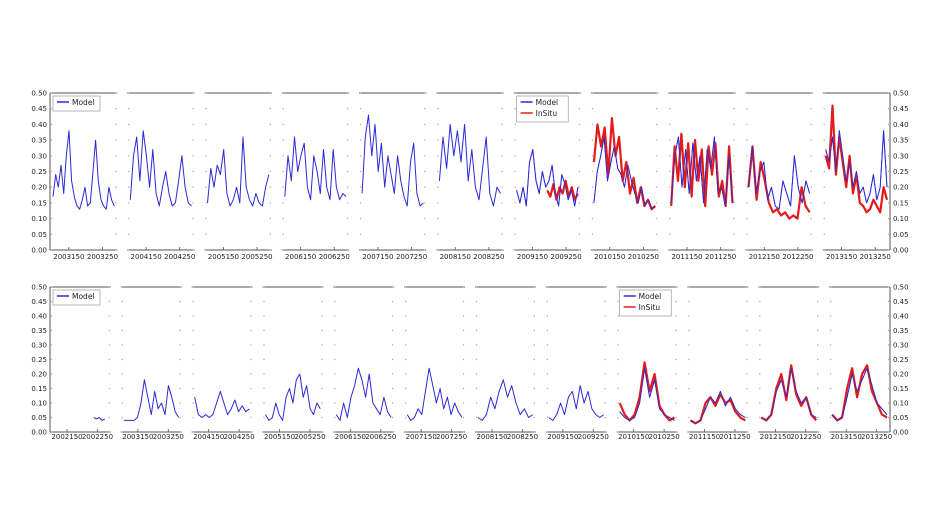 This screenshot has height=529, width=940. Describe the element at coordinates (901, 346) in the screenshot. I see `y-tick-label-right: 0.30` at that location.